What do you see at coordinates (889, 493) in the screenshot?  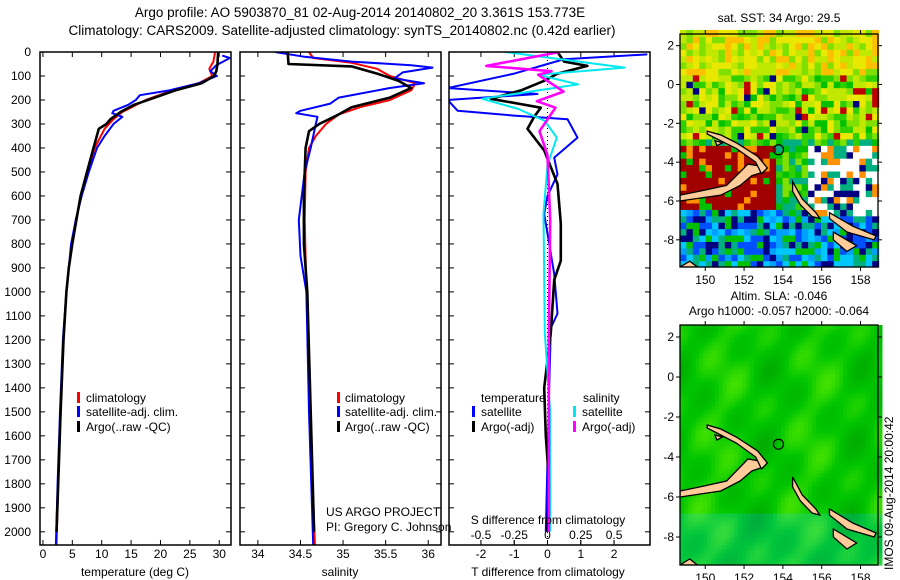 I see `imos-watermark: IMOS 09-Aug-2014 20:00:42` at bounding box center [889, 493].